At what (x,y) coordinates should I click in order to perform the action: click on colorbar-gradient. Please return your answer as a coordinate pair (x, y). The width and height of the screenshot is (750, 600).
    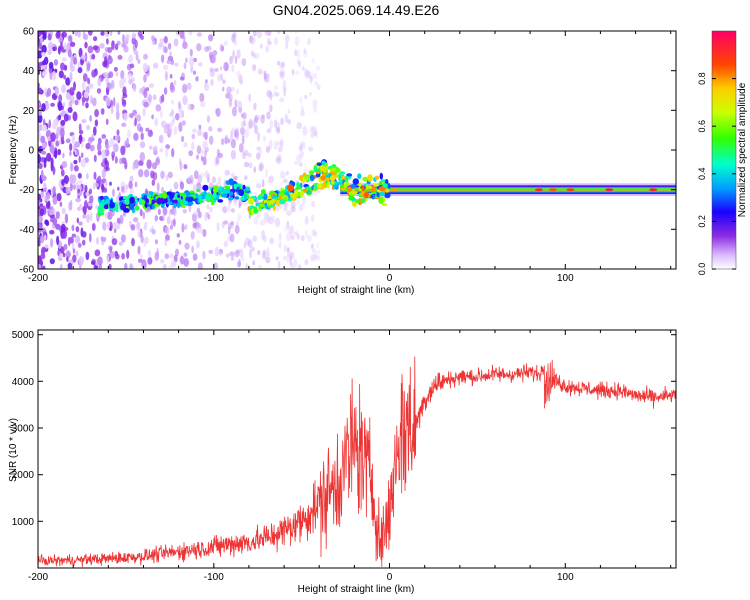
    Looking at the image, I should click on (724, 150).